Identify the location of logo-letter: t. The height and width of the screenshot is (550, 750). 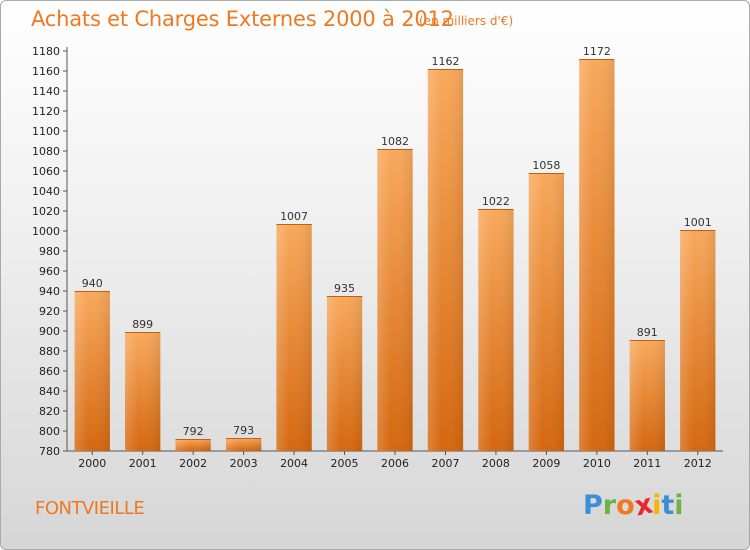
(668, 505).